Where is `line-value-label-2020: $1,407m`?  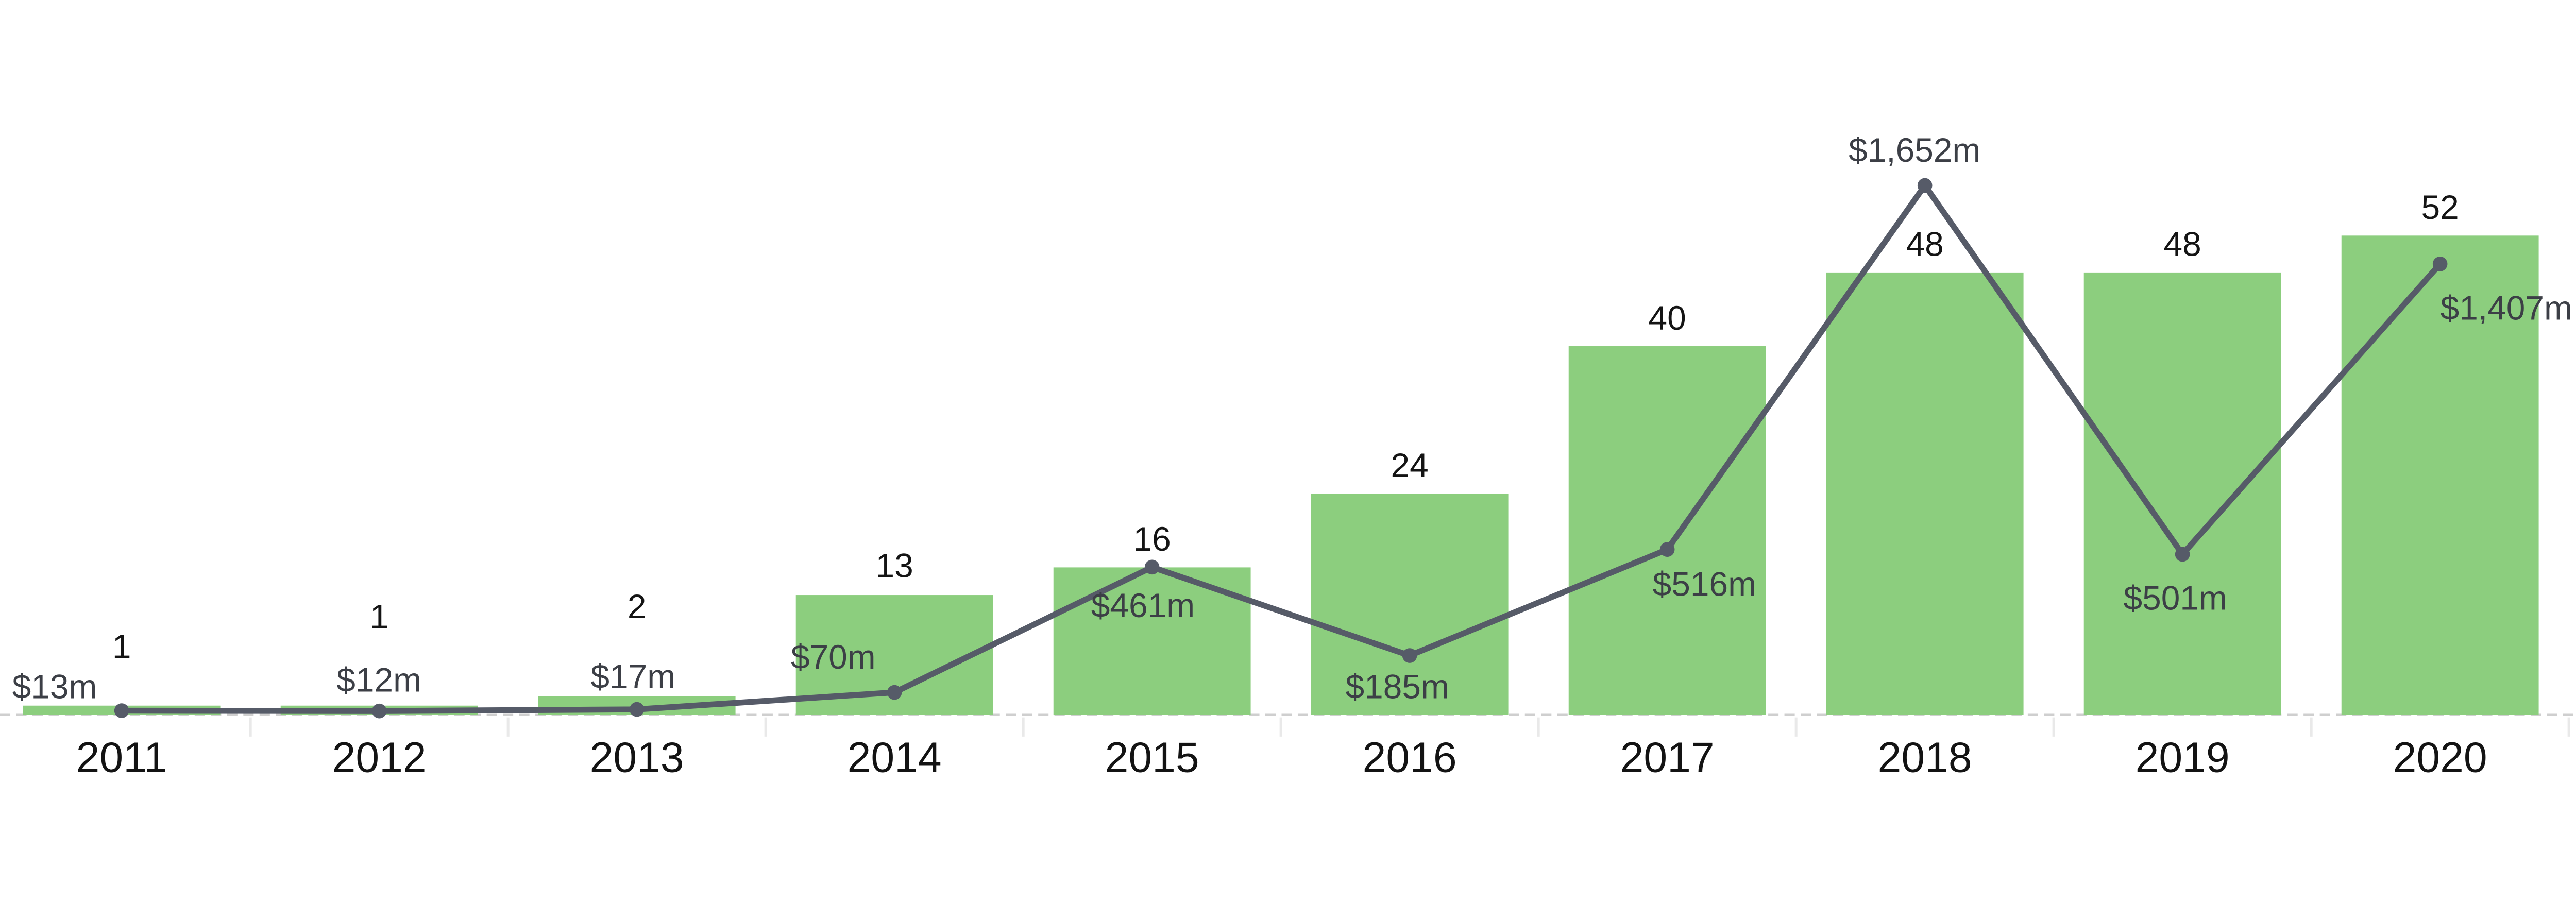
line-value-label-2020: $1,407m is located at coordinates (2506, 307).